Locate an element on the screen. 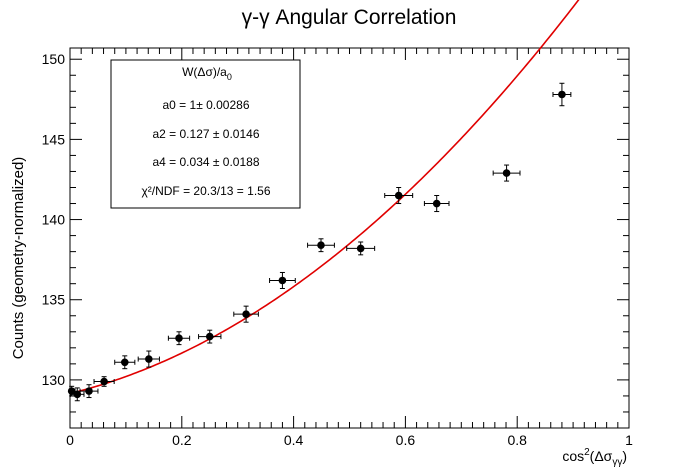  x-axis-label: cos2(Δσγγ) is located at coordinates (594, 457).